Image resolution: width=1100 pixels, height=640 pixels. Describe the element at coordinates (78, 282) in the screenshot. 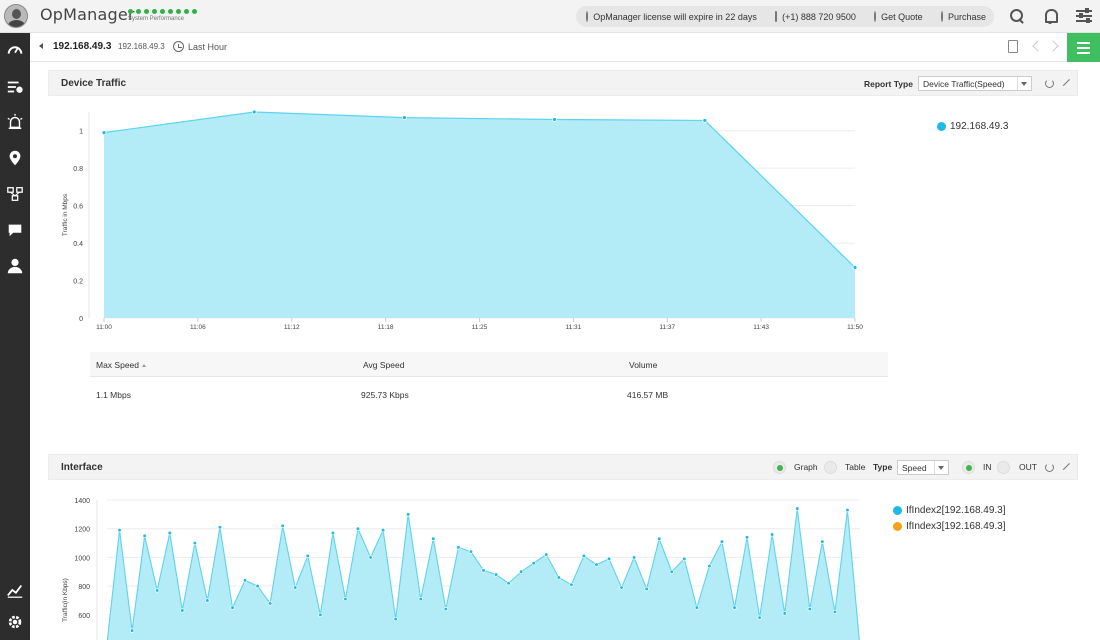

I see `y-tick-label: 0.2` at that location.